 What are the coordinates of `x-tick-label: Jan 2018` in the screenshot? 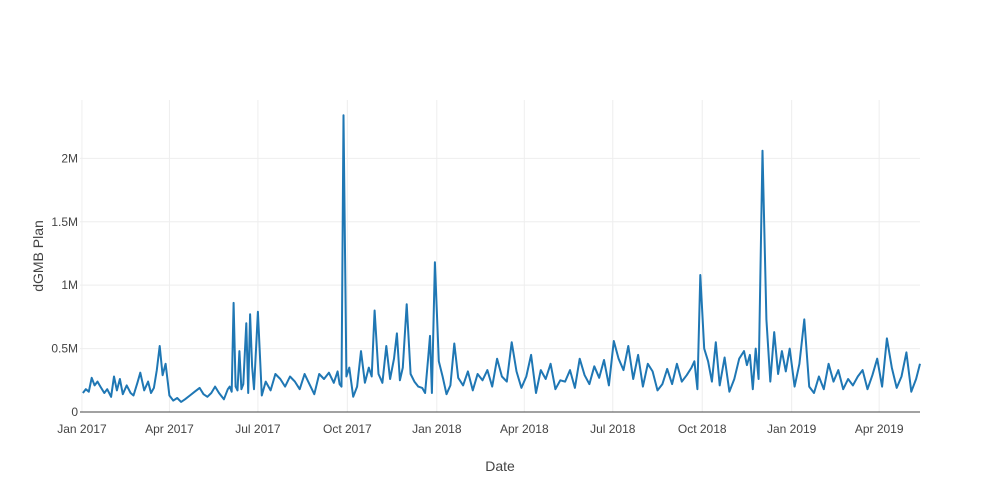 It's located at (437, 429).